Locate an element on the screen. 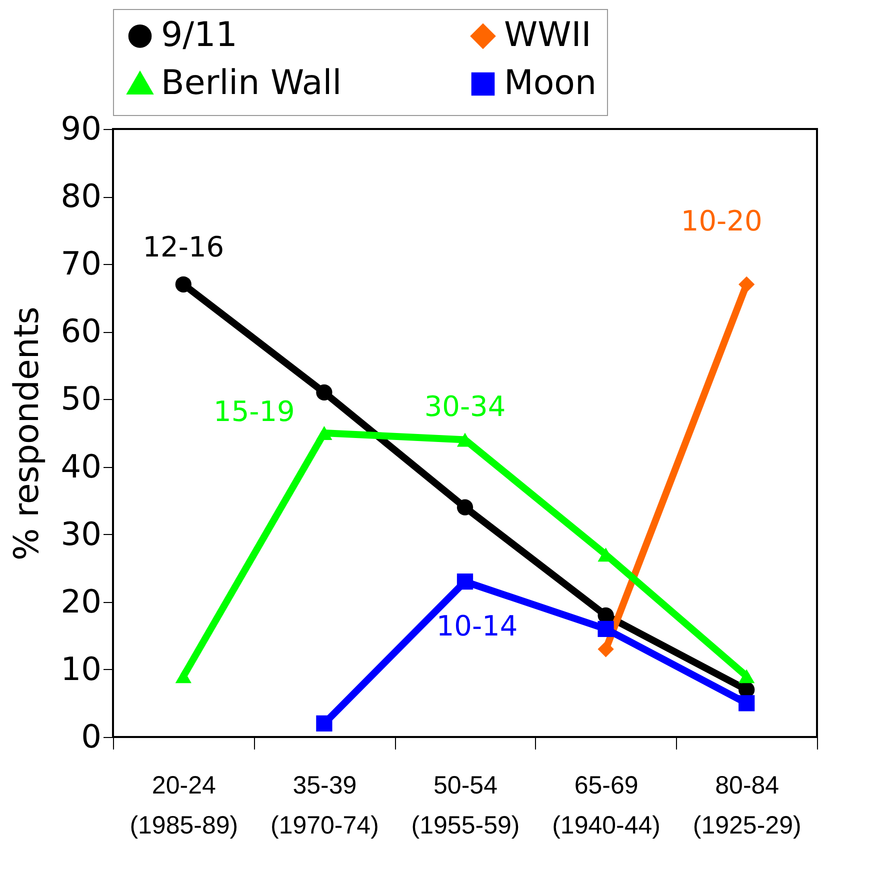 This screenshot has width=891, height=878. y-tick-label: 80 is located at coordinates (81, 196).